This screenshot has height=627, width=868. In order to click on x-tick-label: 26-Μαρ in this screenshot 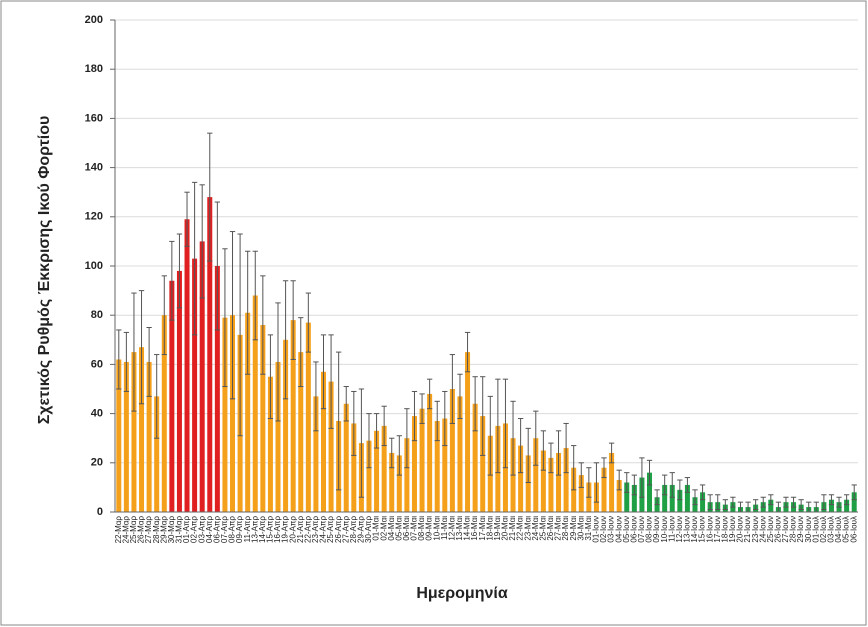, I will do `click(141, 530)`.